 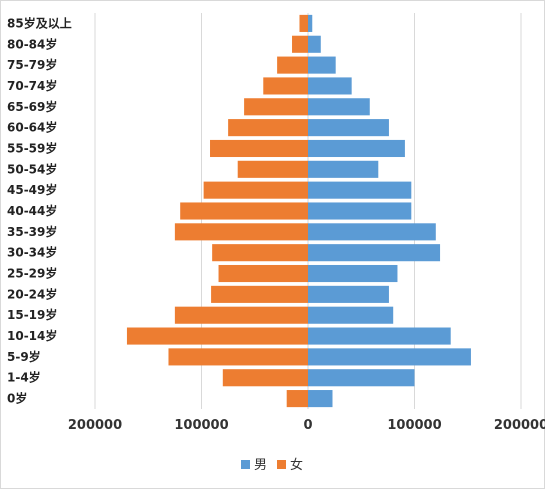 I want to click on legend-swatch-female, so click(x=281, y=464).